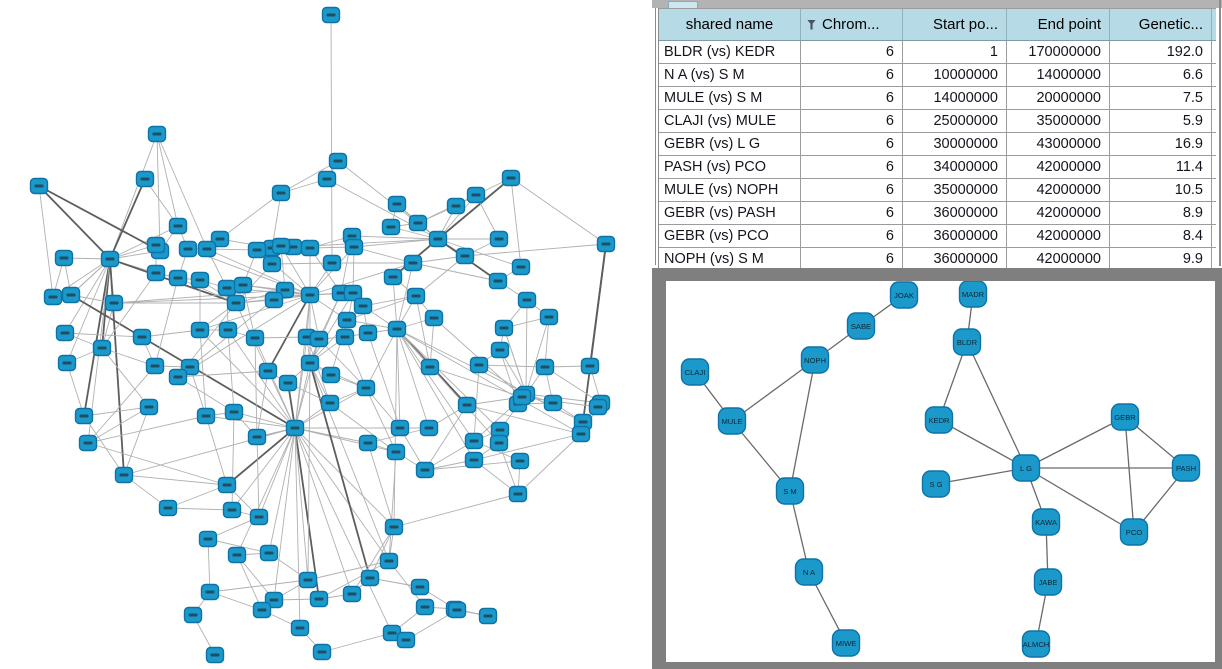 The image size is (1222, 669). What do you see at coordinates (809, 572) in the screenshot?
I see `network-node-n-a` at bounding box center [809, 572].